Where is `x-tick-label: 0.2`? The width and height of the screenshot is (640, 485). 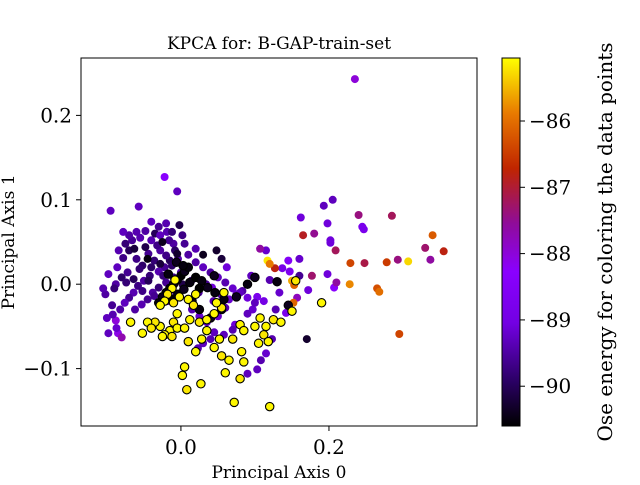 x-tick-label: 0.2 is located at coordinates (329, 447).